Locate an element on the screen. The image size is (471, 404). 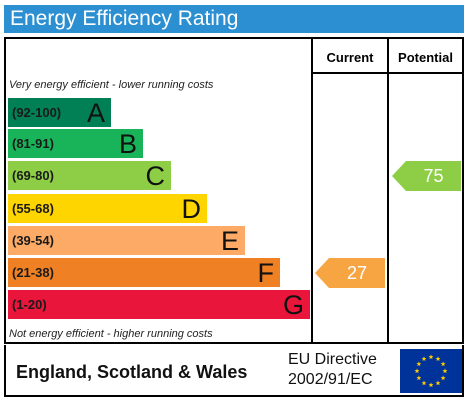
current-column-header: Current is located at coordinates (350, 57).